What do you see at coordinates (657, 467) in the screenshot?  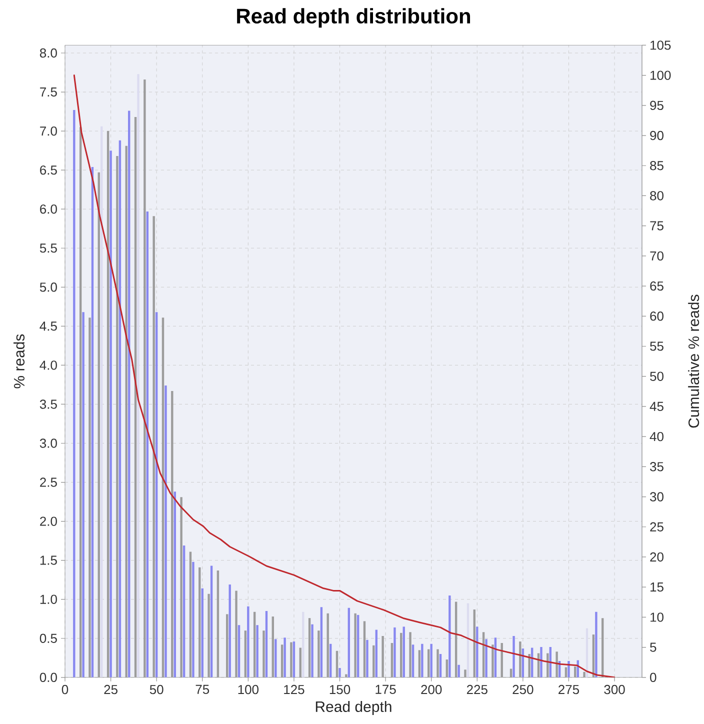 I see `y2-tick-label: 35` at bounding box center [657, 467].